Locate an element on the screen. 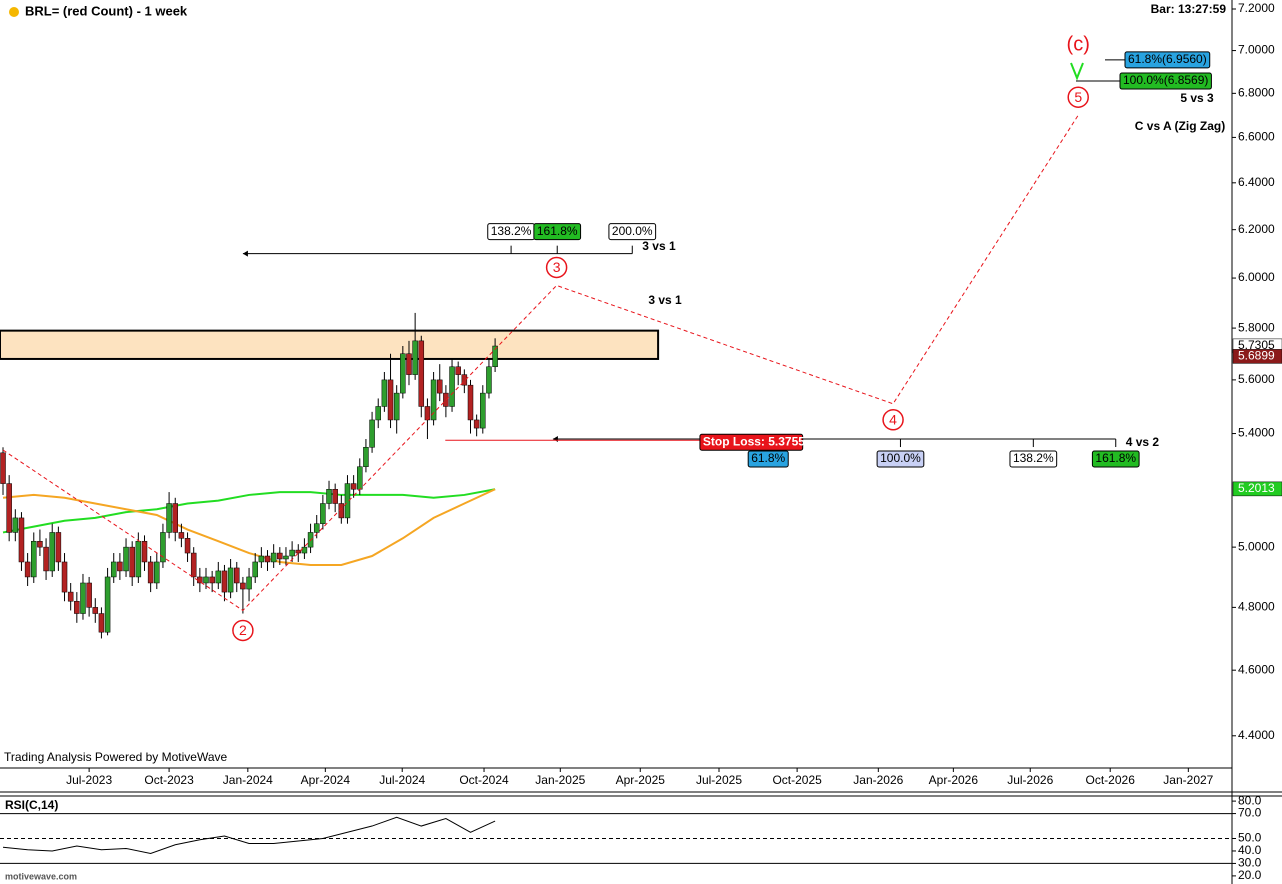 This screenshot has height=884, width=1282. x-tick-label: Oct-2024 is located at coordinates (484, 780).